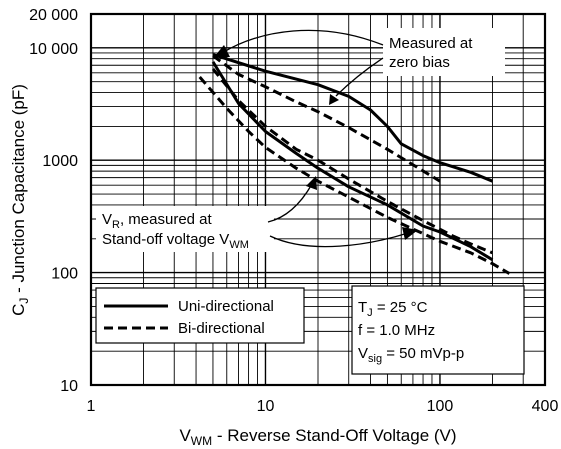 This screenshot has height=449, width=561. Describe the element at coordinates (266, 406) in the screenshot. I see `x-tick-label: 10` at that location.